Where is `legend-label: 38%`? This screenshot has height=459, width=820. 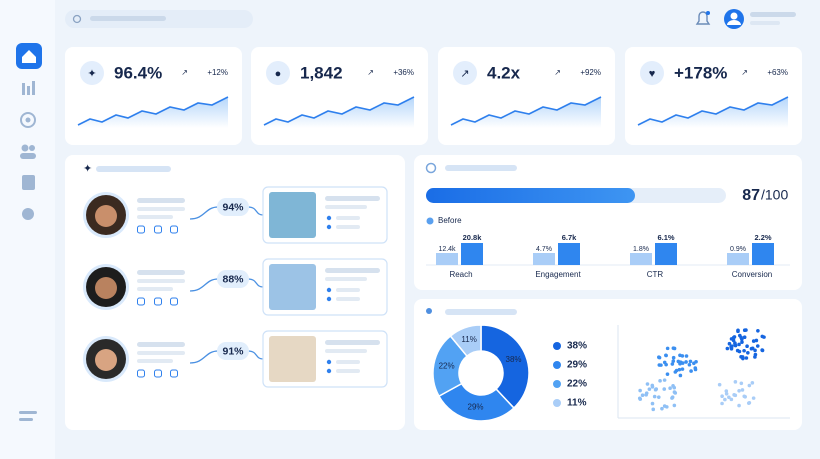 legend-label: 38% is located at coordinates (577, 346).